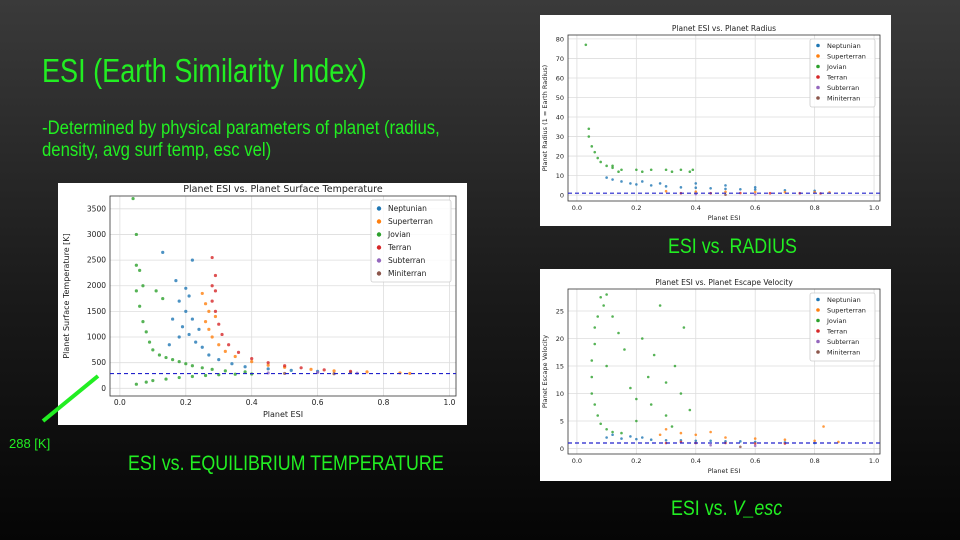  Describe the element at coordinates (66, 295) in the screenshot. I see `y-axis-label: Planet Surface Temperature [K]` at that location.